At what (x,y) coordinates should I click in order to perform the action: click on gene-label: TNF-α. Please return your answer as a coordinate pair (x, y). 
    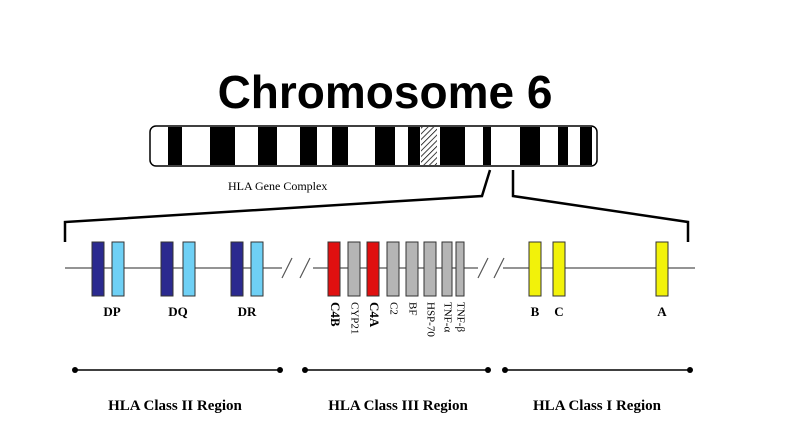
    Looking at the image, I should click on (447, 317).